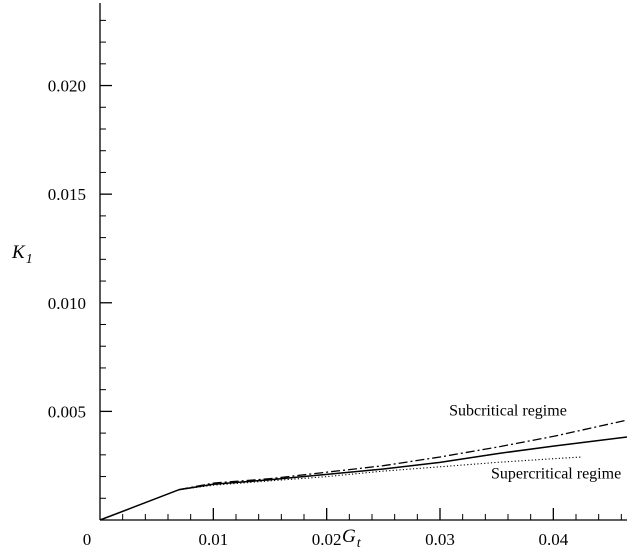  Describe the element at coordinates (535, 443) in the screenshot. I see `annotations: Subcritical regime Supercritical regime` at that location.